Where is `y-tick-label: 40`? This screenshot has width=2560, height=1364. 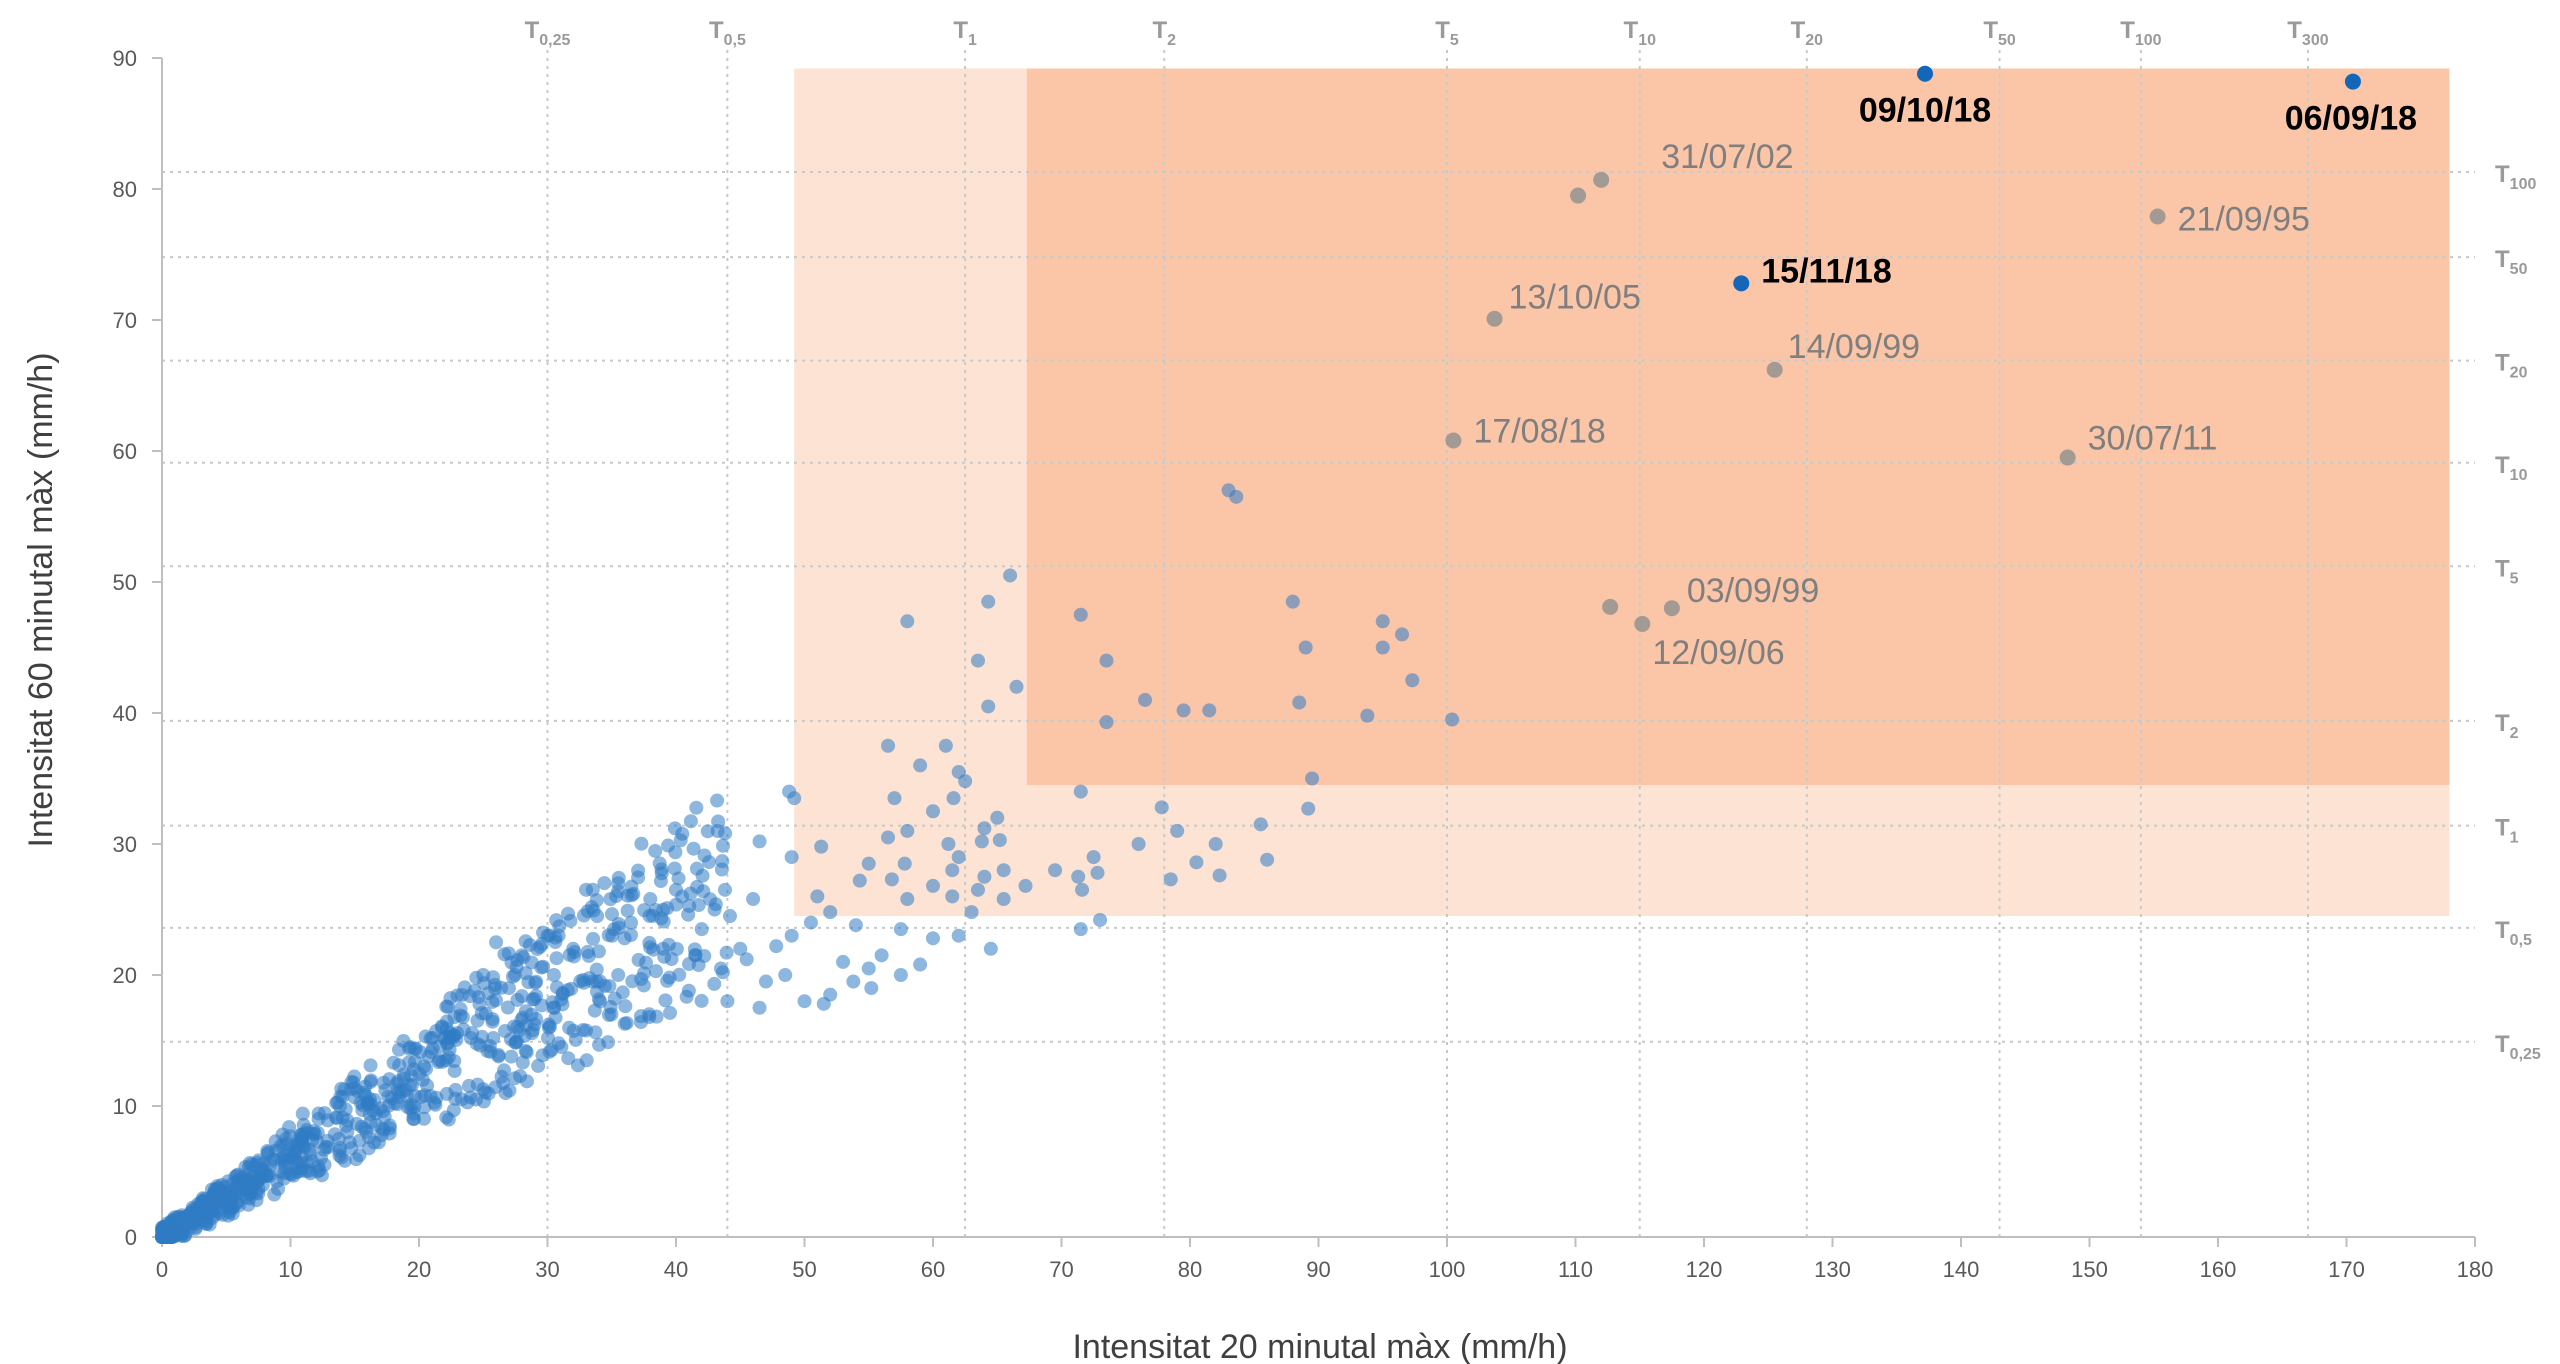
y-tick-label: 40 is located at coordinates (125, 713).